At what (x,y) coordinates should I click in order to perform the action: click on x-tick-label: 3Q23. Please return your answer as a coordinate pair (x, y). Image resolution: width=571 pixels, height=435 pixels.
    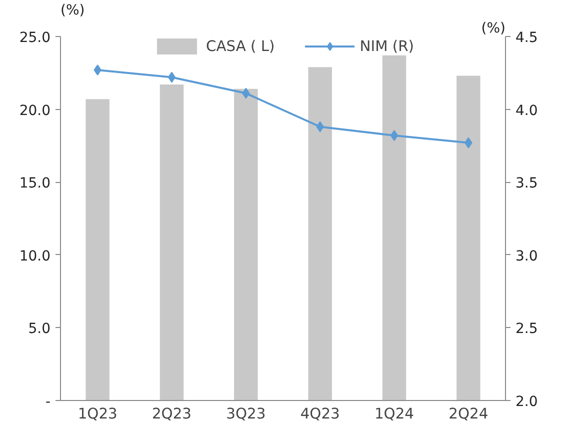
    Looking at the image, I should click on (246, 414).